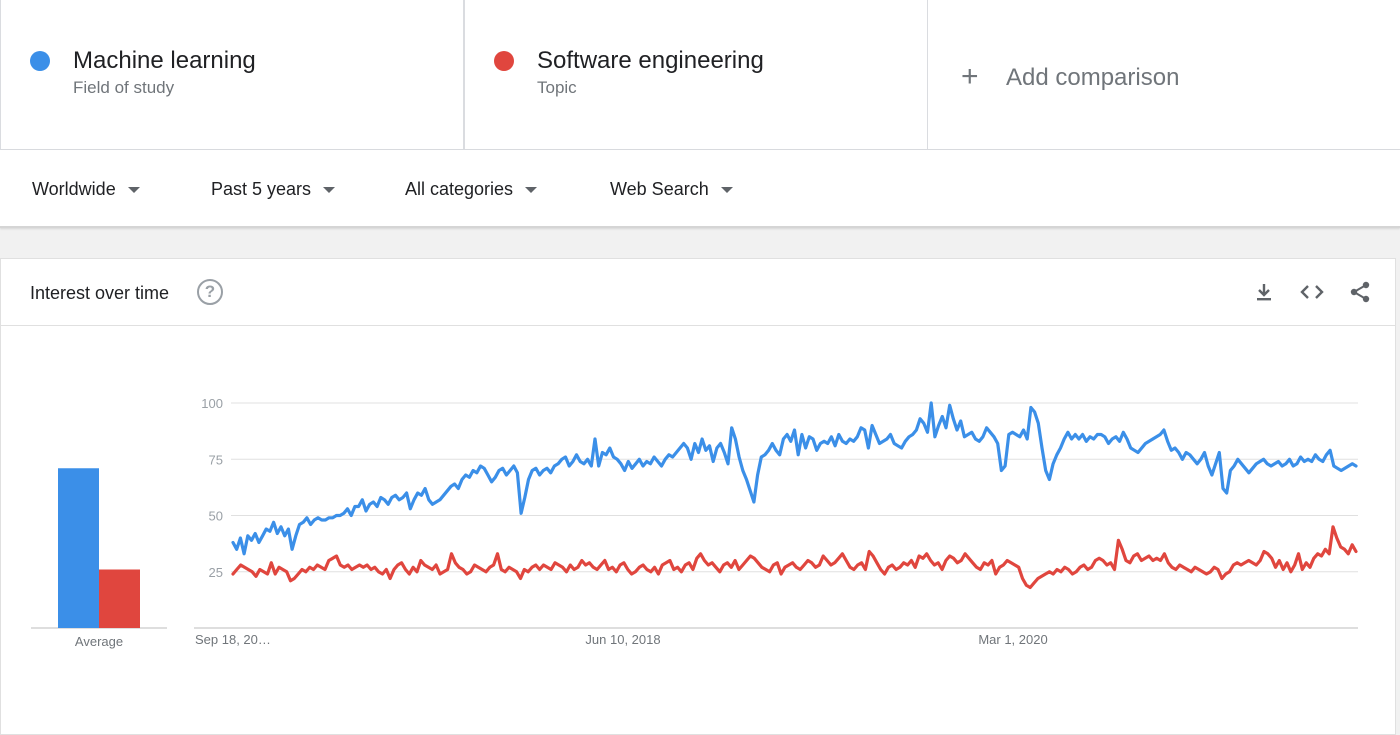 Image resolution: width=1400 pixels, height=735 pixels. I want to click on y-tick-label: 75, so click(216, 459).